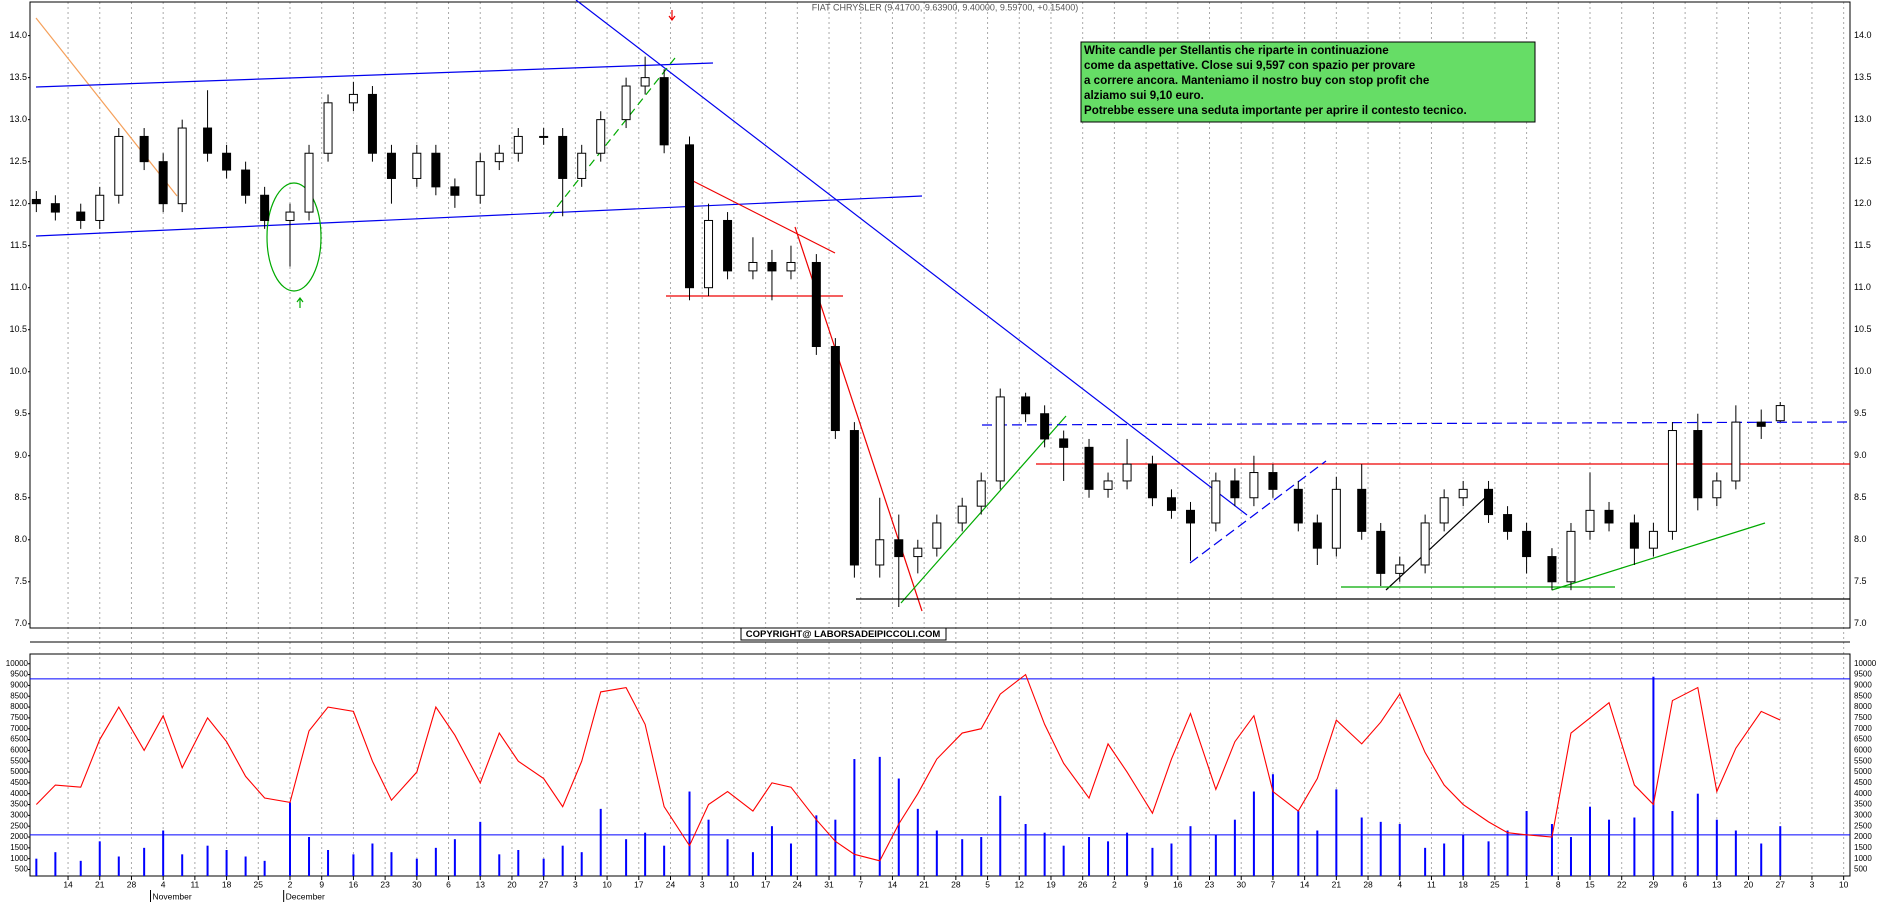 This screenshot has height=907, width=1890. Describe the element at coordinates (194, 884) in the screenshot. I see `x-tick-label: 11` at that location.